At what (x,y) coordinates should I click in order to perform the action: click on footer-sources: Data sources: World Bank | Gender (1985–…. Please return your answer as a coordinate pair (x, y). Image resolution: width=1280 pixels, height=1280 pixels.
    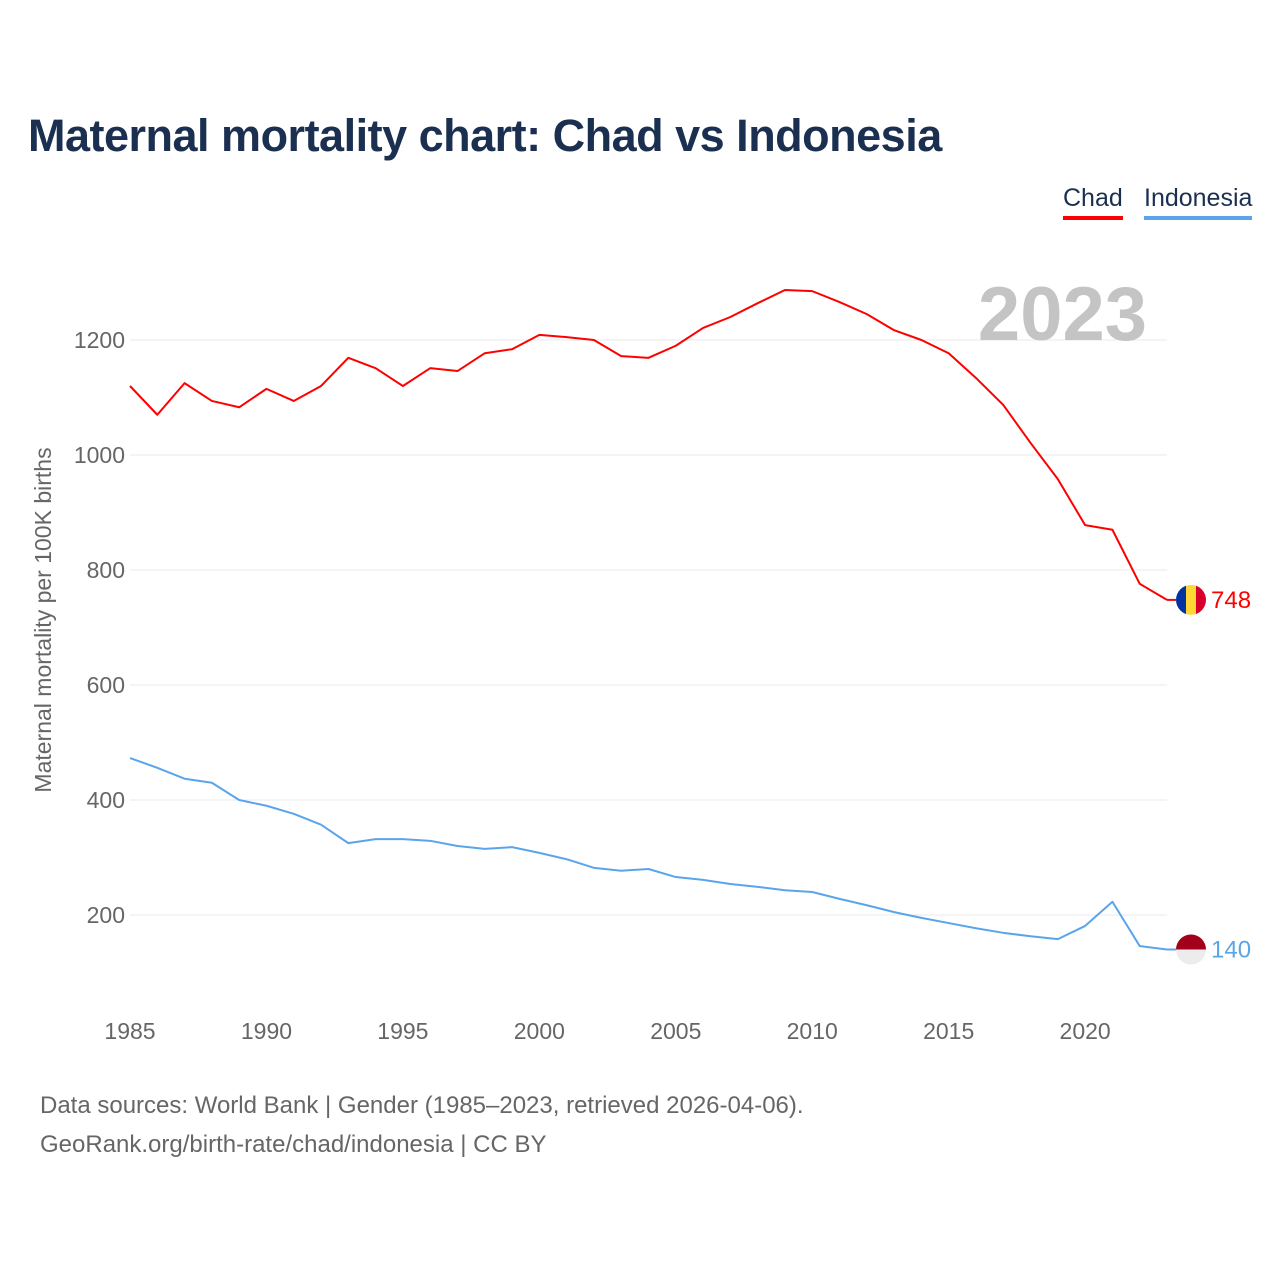
    Looking at the image, I should click on (422, 1105).